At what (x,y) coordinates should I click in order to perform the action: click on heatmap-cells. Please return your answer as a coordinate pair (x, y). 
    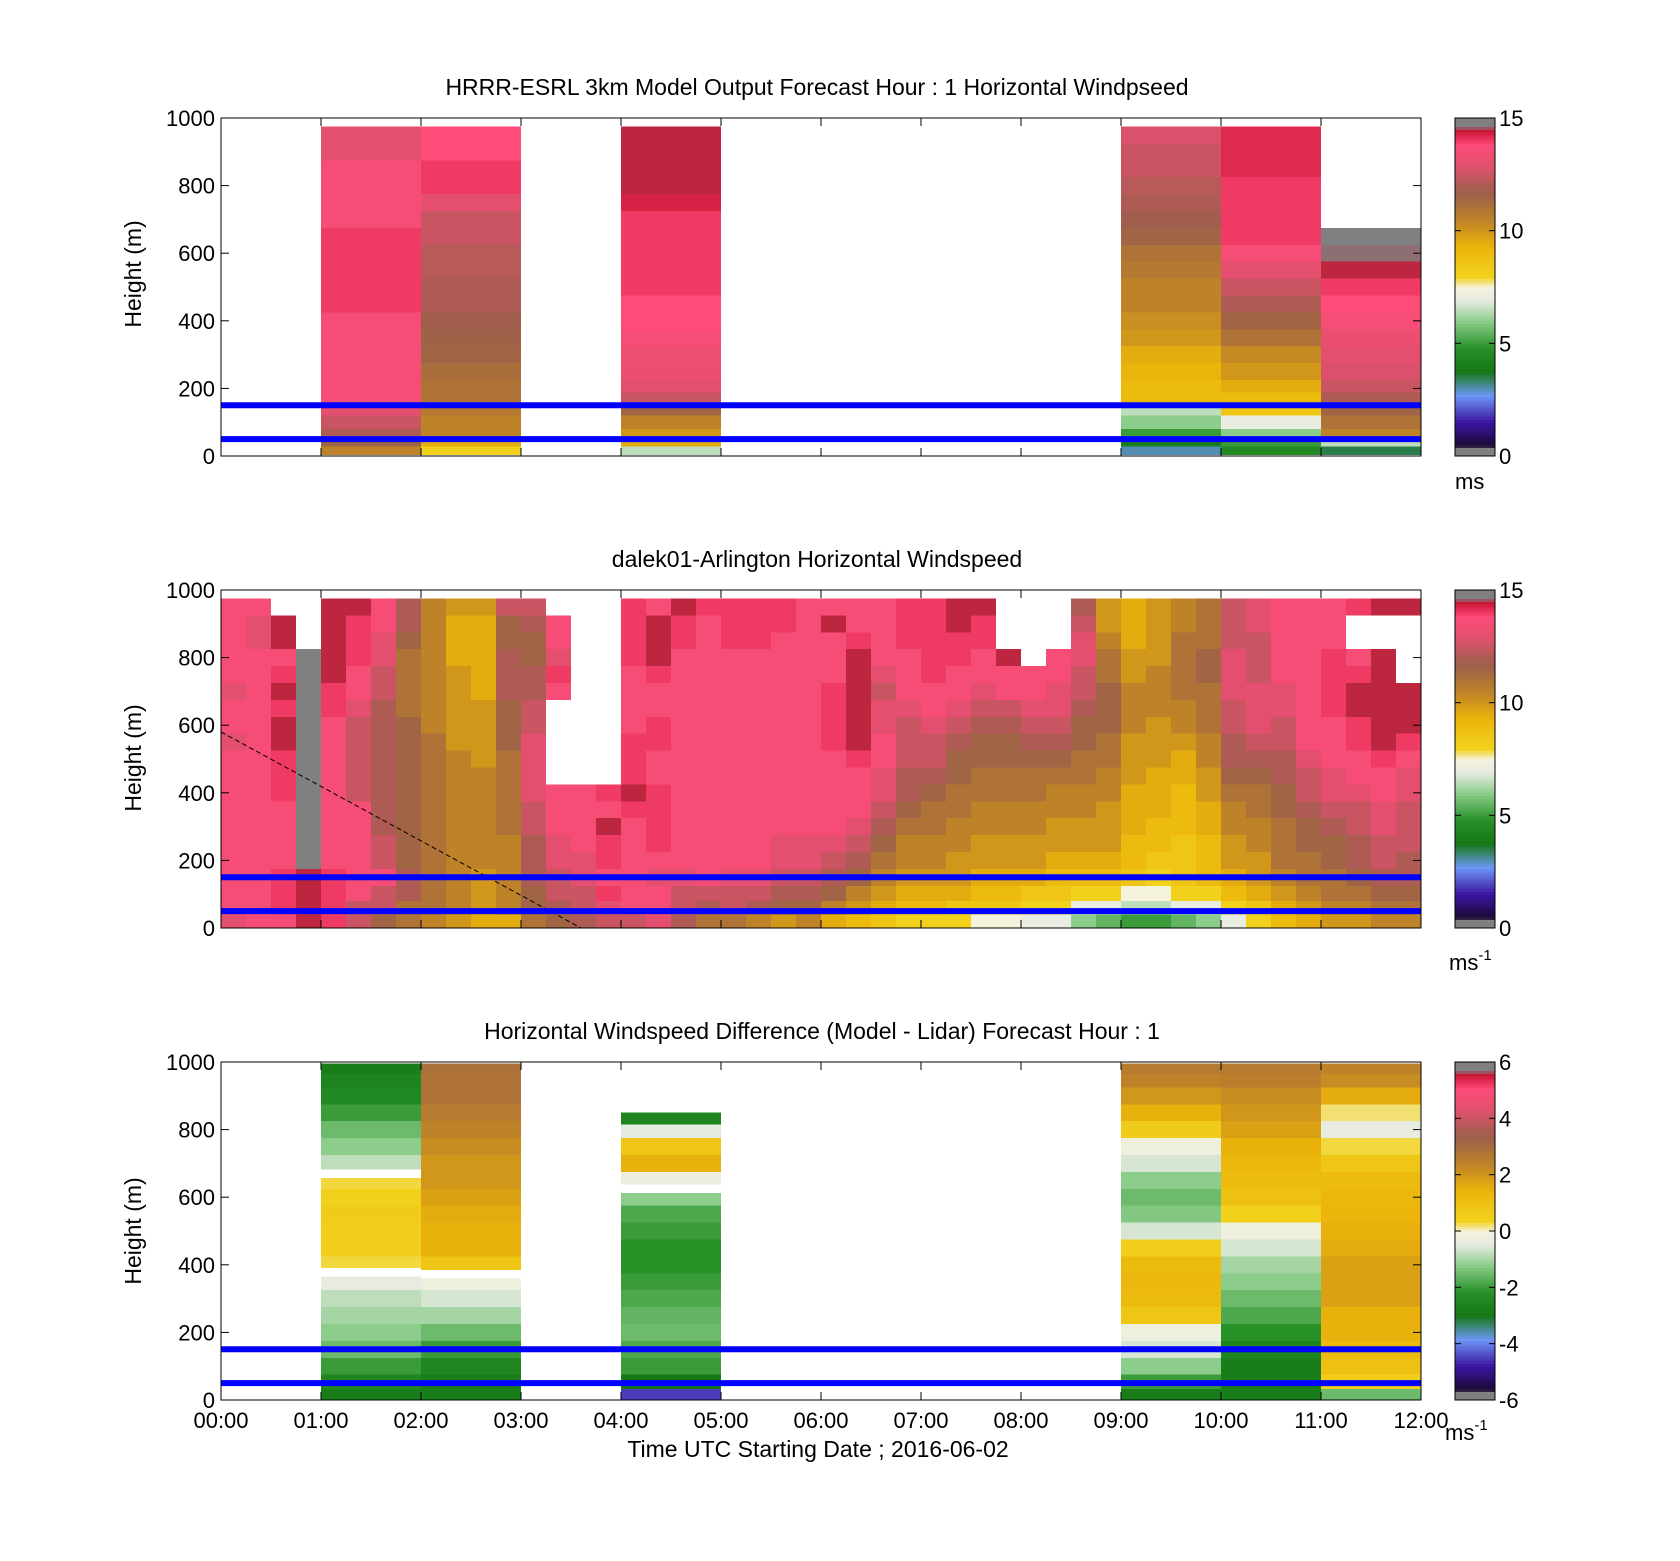
    Looking at the image, I should click on (871, 291).